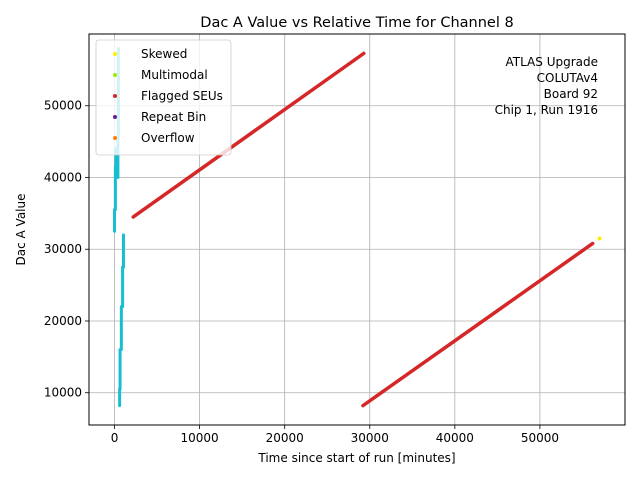 This screenshot has width=640, height=480. I want to click on y-tick-label: 20000, so click(63, 321).